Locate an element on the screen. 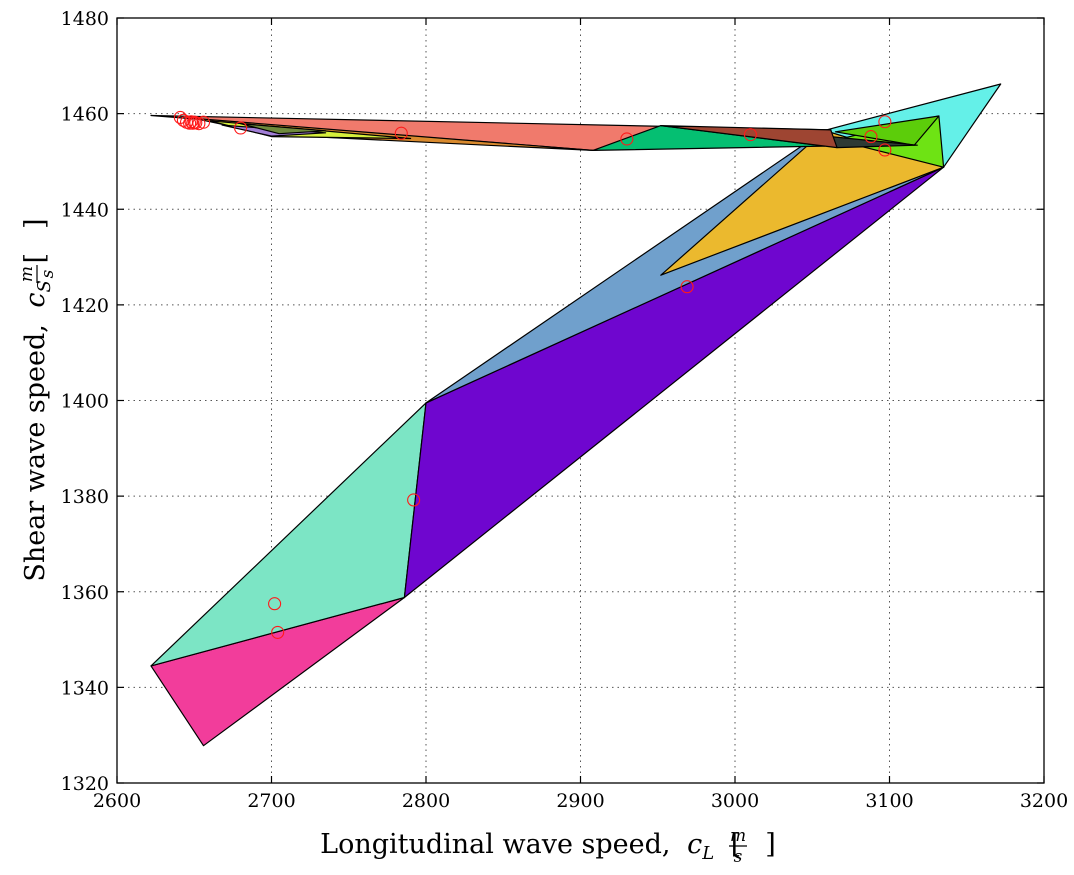 This screenshot has width=1074, height=875. y-axis-unit-open: [ is located at coordinates (35, 258).